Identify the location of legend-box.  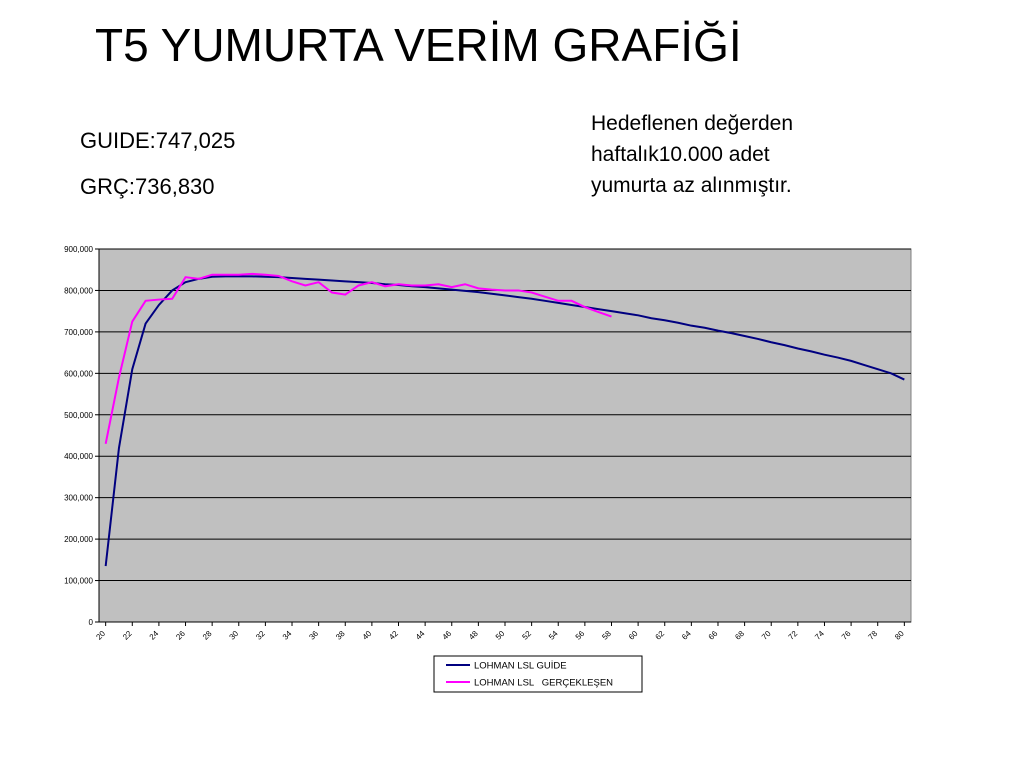
(538, 674).